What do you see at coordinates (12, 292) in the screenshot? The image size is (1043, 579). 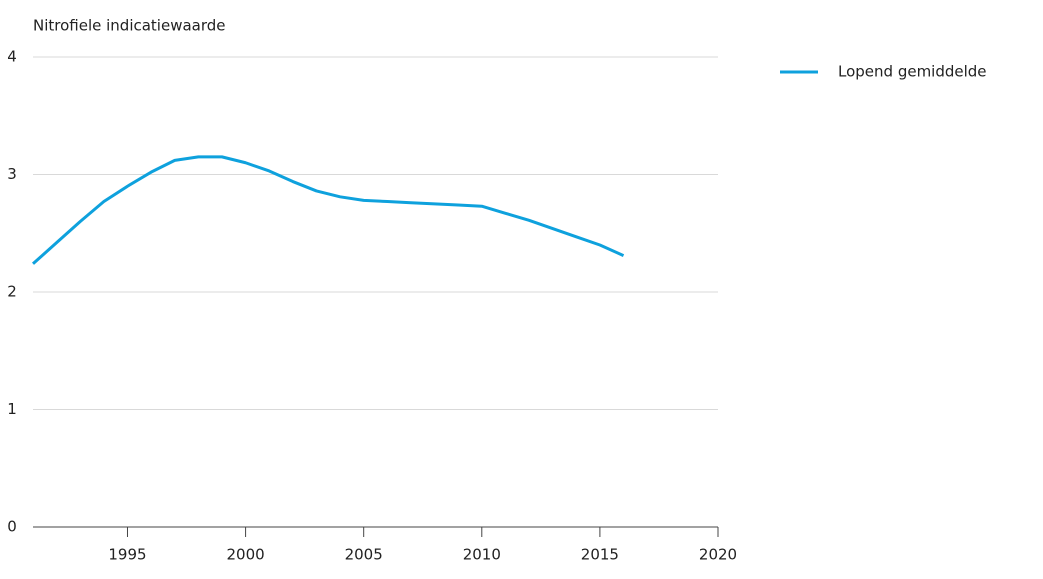 I see `y-tick-label: 2` at bounding box center [12, 292].